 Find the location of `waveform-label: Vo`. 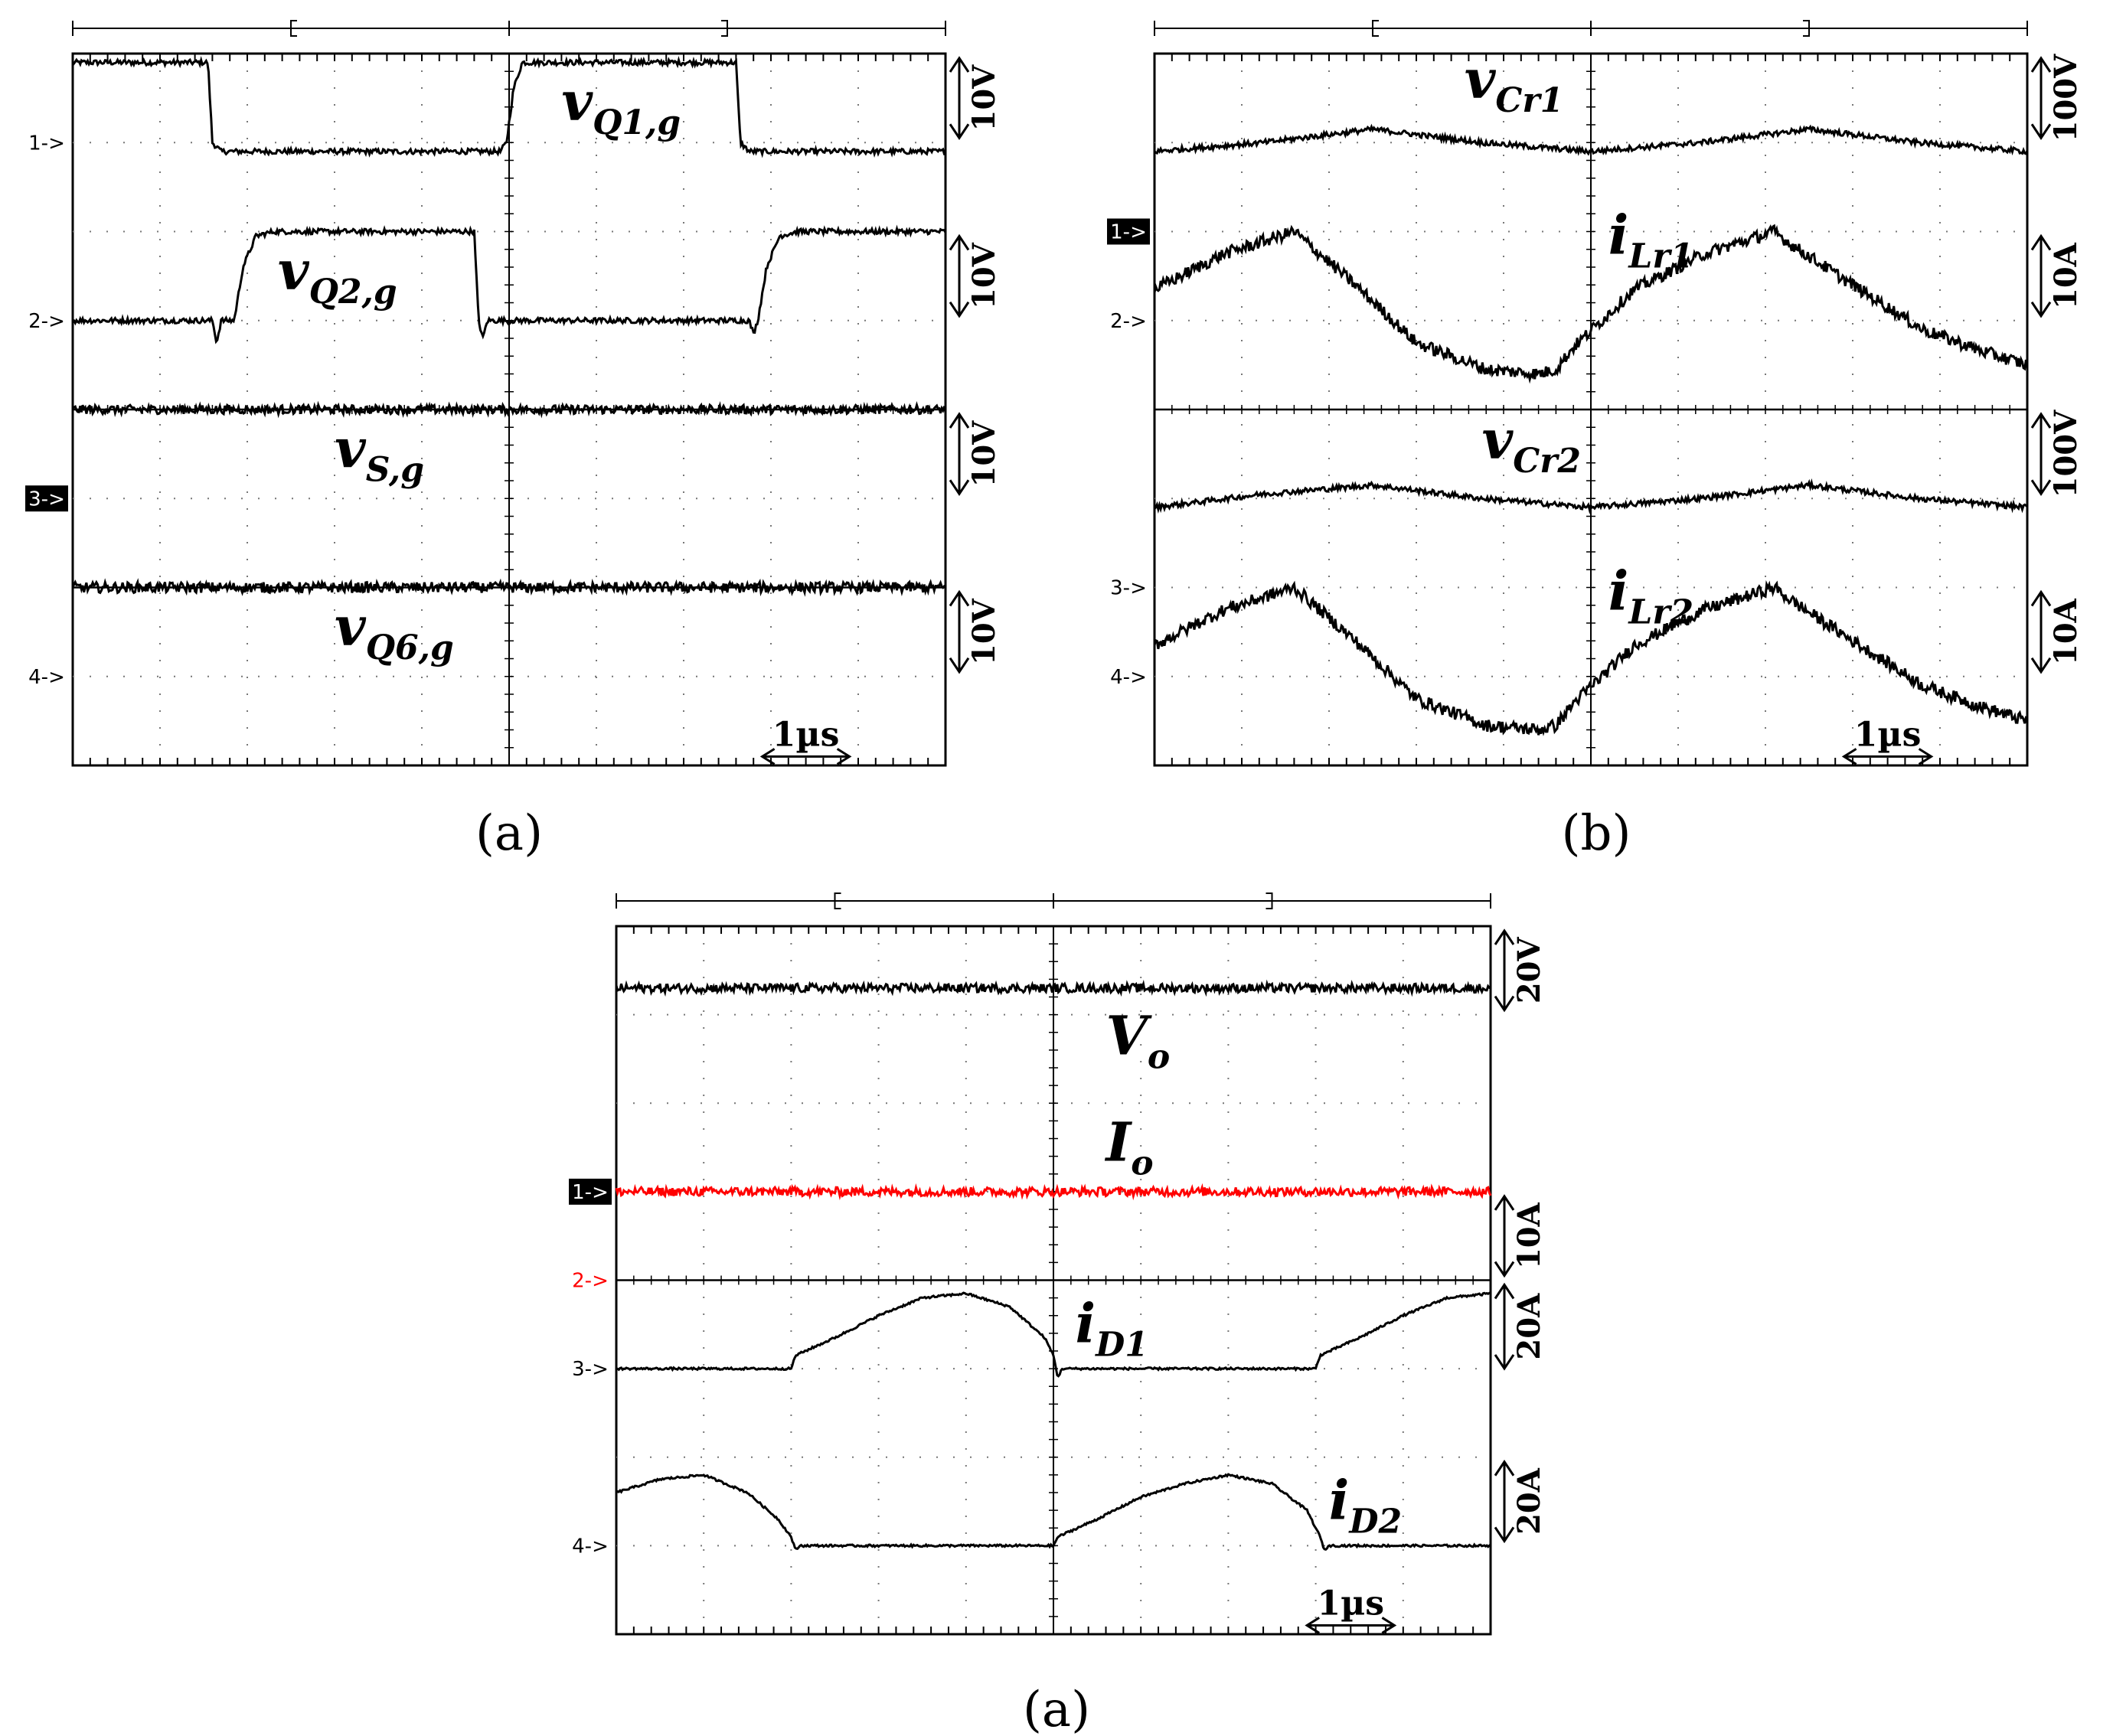

waveform-label: Vo is located at coordinates (1138, 1040).